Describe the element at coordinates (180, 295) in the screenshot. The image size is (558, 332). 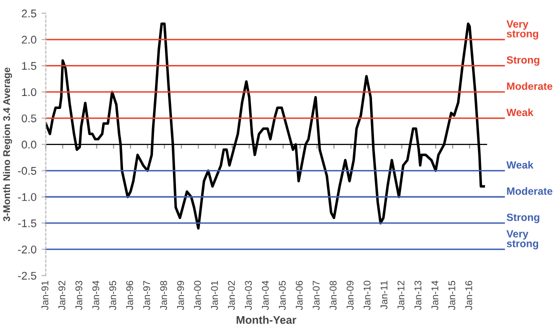
I see `x-tick-label: Jan-99` at that location.